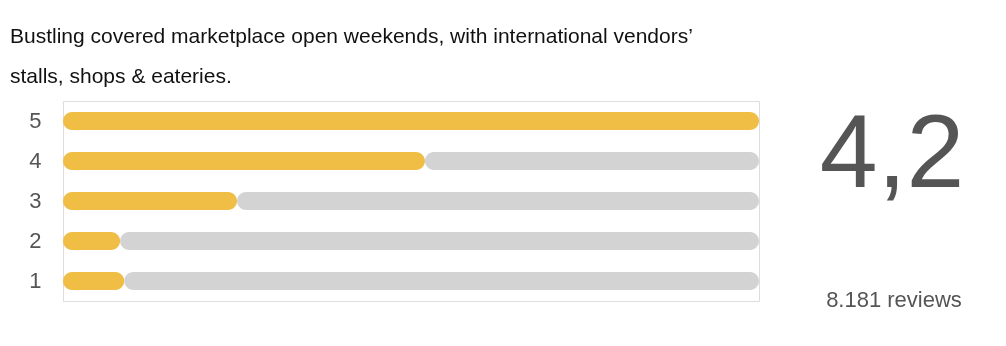 Image resolution: width=1006 pixels, height=346 pixels. What do you see at coordinates (894, 299) in the screenshot?
I see `text: 8.181 reviews` at bounding box center [894, 299].